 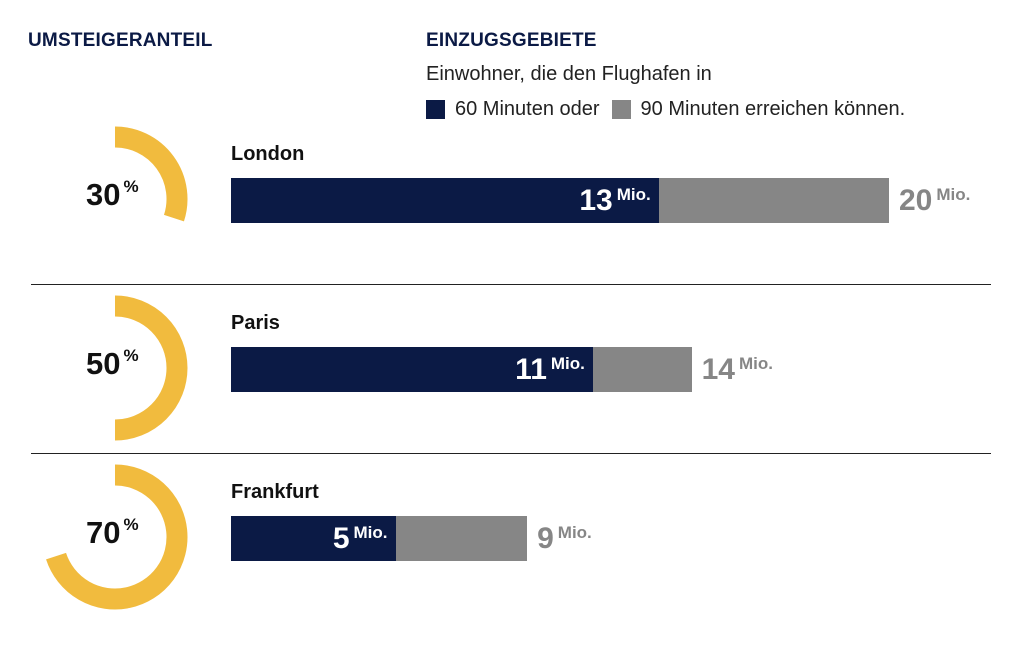 I want to click on donut-paris, so click(x=151, y=368).